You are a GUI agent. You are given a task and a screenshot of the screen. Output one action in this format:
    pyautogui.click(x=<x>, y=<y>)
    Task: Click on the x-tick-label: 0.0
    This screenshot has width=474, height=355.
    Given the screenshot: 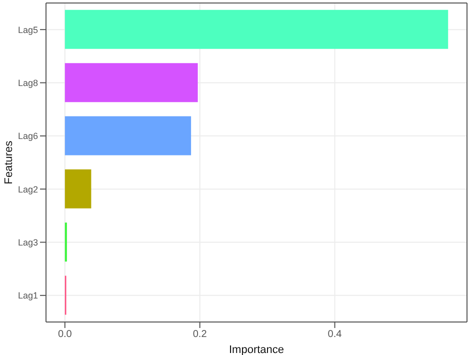 What is the action you would take?
    pyautogui.click(x=65, y=334)
    